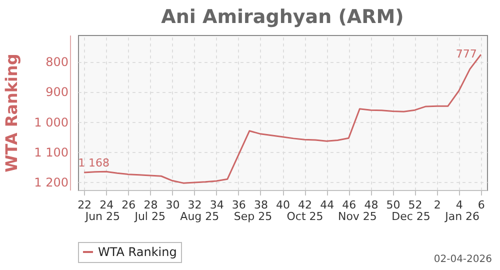  Describe the element at coordinates (283, 205) in the screenshot. I see `x-tick-label: 40` at that location.